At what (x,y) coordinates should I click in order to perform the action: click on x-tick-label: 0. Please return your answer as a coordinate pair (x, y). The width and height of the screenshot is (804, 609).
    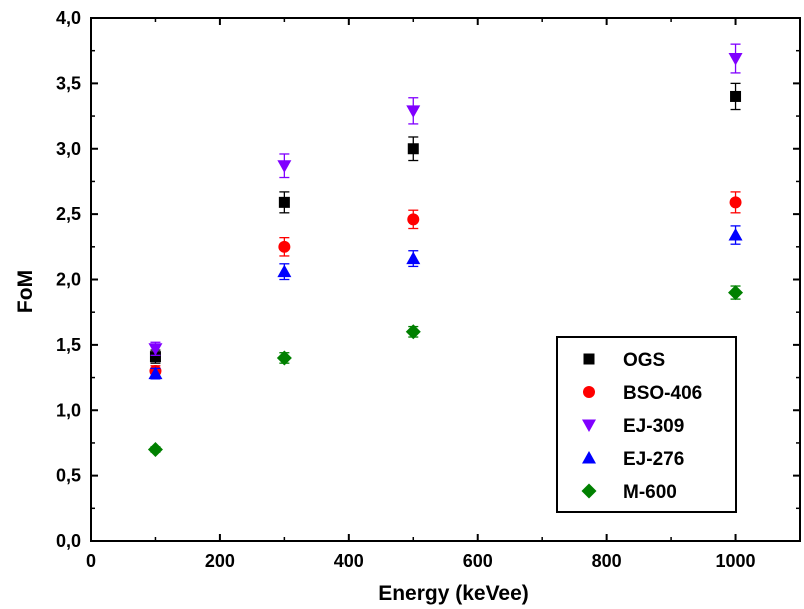
    Looking at the image, I should click on (91, 561).